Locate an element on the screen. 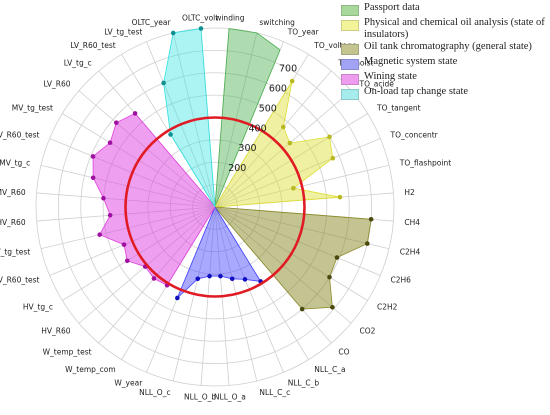 This screenshot has width=550, height=415. axis-label: CO is located at coordinates (343, 352).